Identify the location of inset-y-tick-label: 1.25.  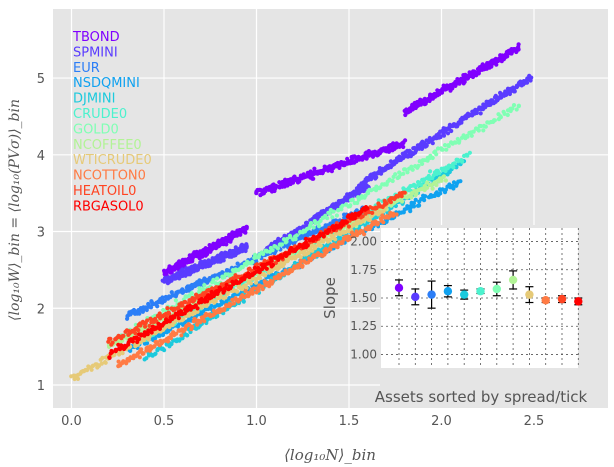
(363, 326).